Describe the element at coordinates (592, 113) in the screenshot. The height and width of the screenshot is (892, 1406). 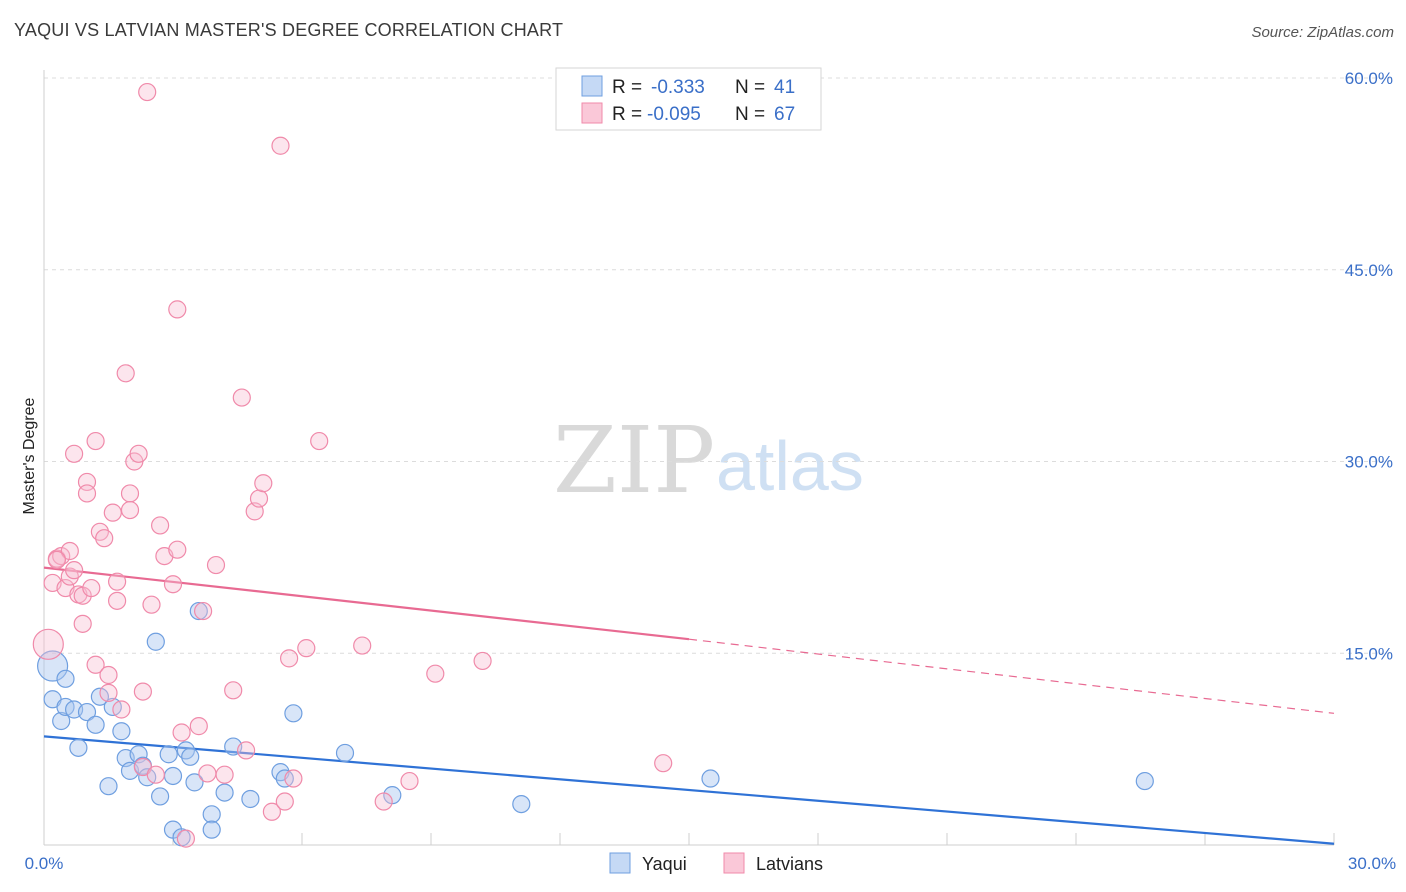
I see `legend-swatch-latvians` at that location.